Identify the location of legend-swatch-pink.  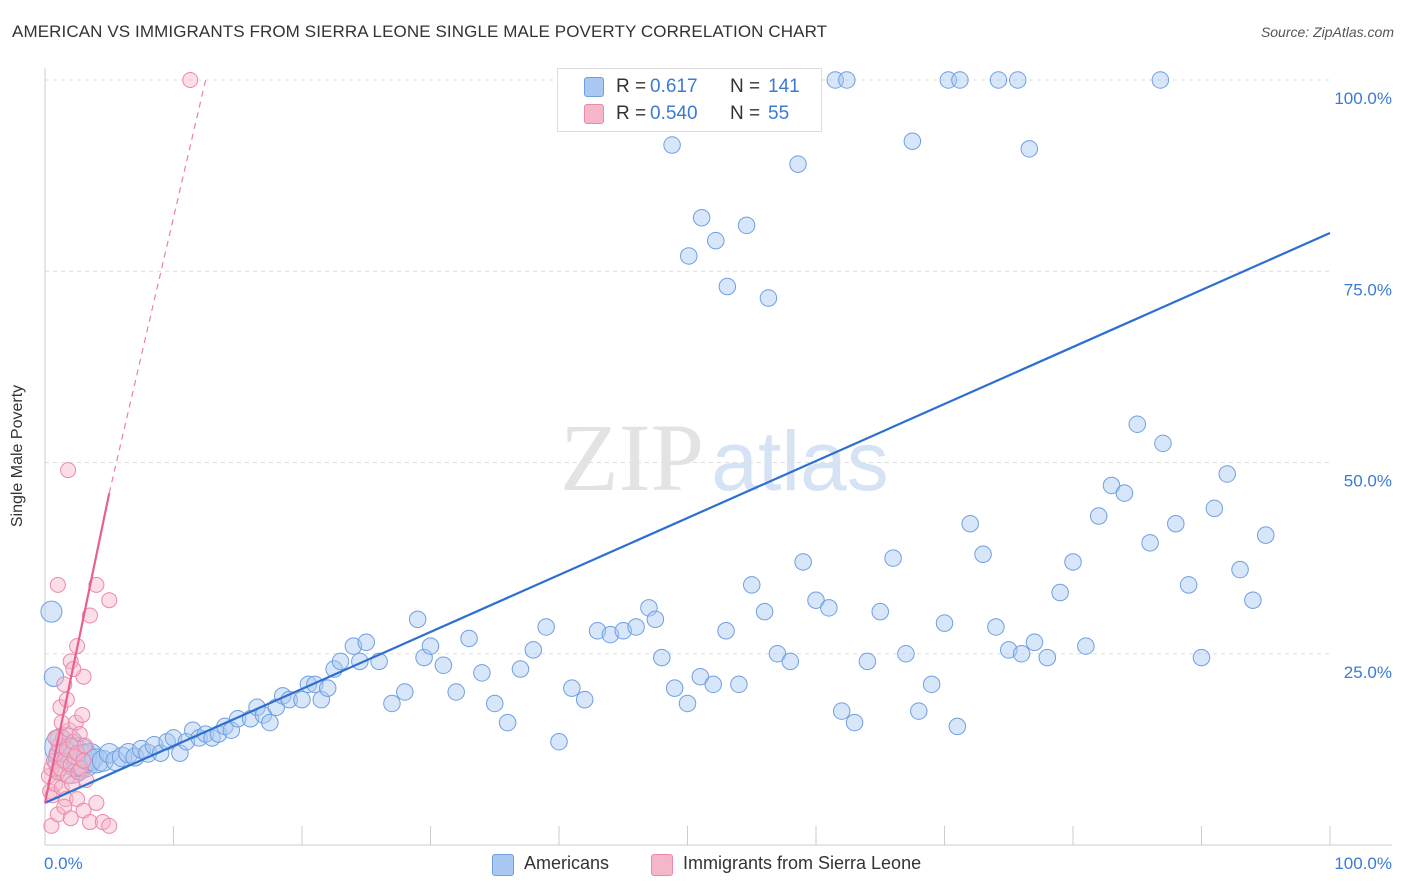
(662, 865).